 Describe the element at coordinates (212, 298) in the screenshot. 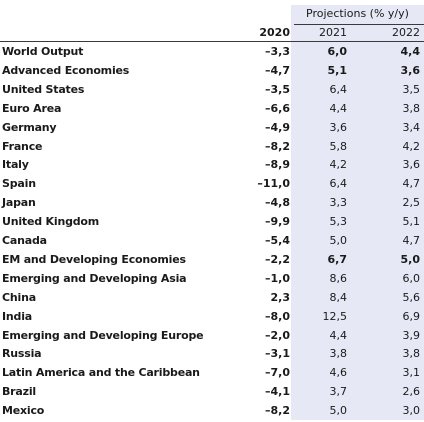

I see `table-row: China 2,3 8,4 5,6` at that location.